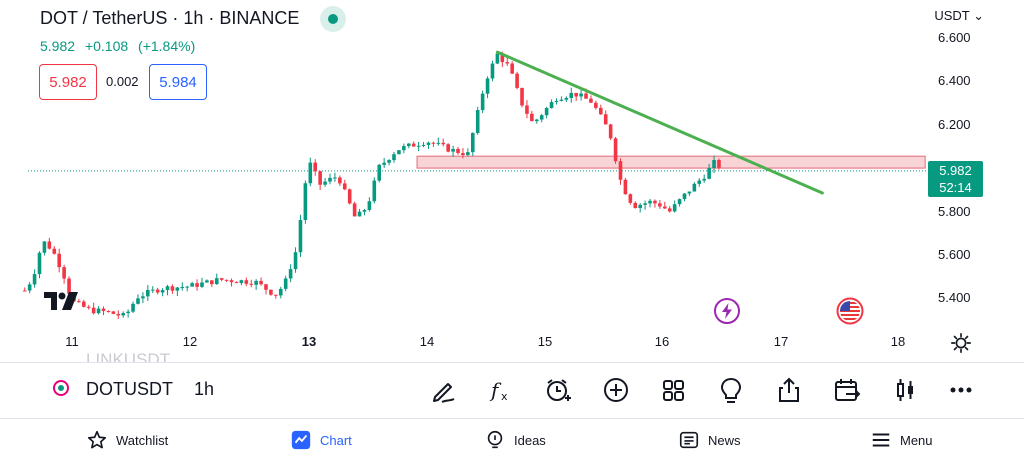 The height and width of the screenshot is (460, 1024). What do you see at coordinates (309, 341) in the screenshot?
I see `x-tick: 13` at bounding box center [309, 341].